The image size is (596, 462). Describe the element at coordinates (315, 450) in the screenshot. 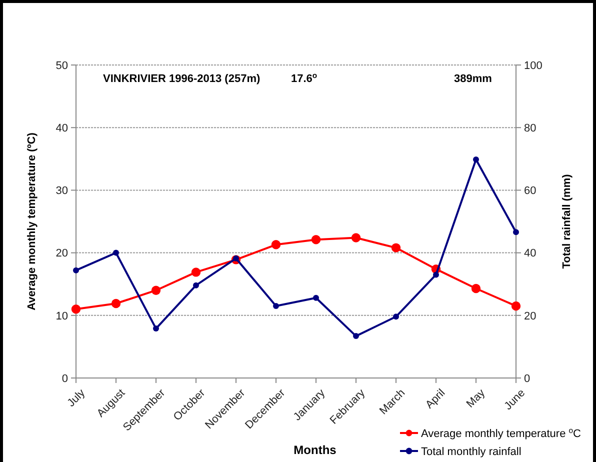

I see `x-axis-title: Months` at that location.